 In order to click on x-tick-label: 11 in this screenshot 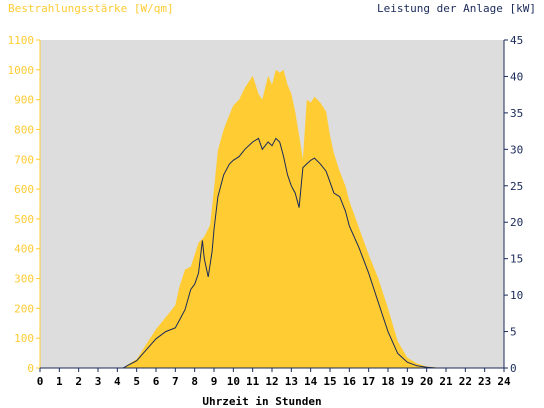, I will do `click(253, 381)`.